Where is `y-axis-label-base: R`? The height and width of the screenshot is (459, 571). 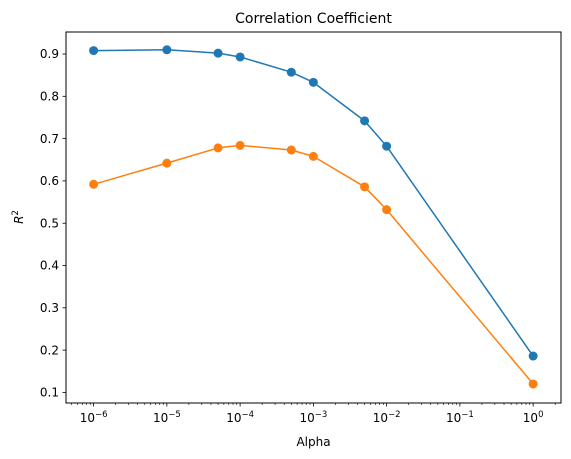 y-axis-label-base: R is located at coordinates (19, 220).